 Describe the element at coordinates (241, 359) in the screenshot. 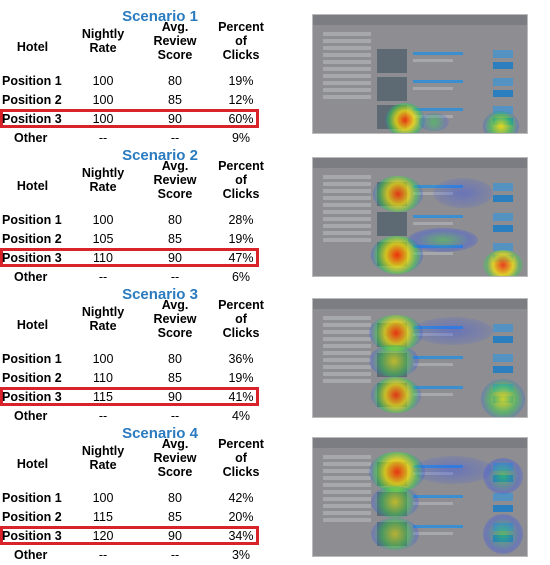

I see `row-pct: 36%` at that location.